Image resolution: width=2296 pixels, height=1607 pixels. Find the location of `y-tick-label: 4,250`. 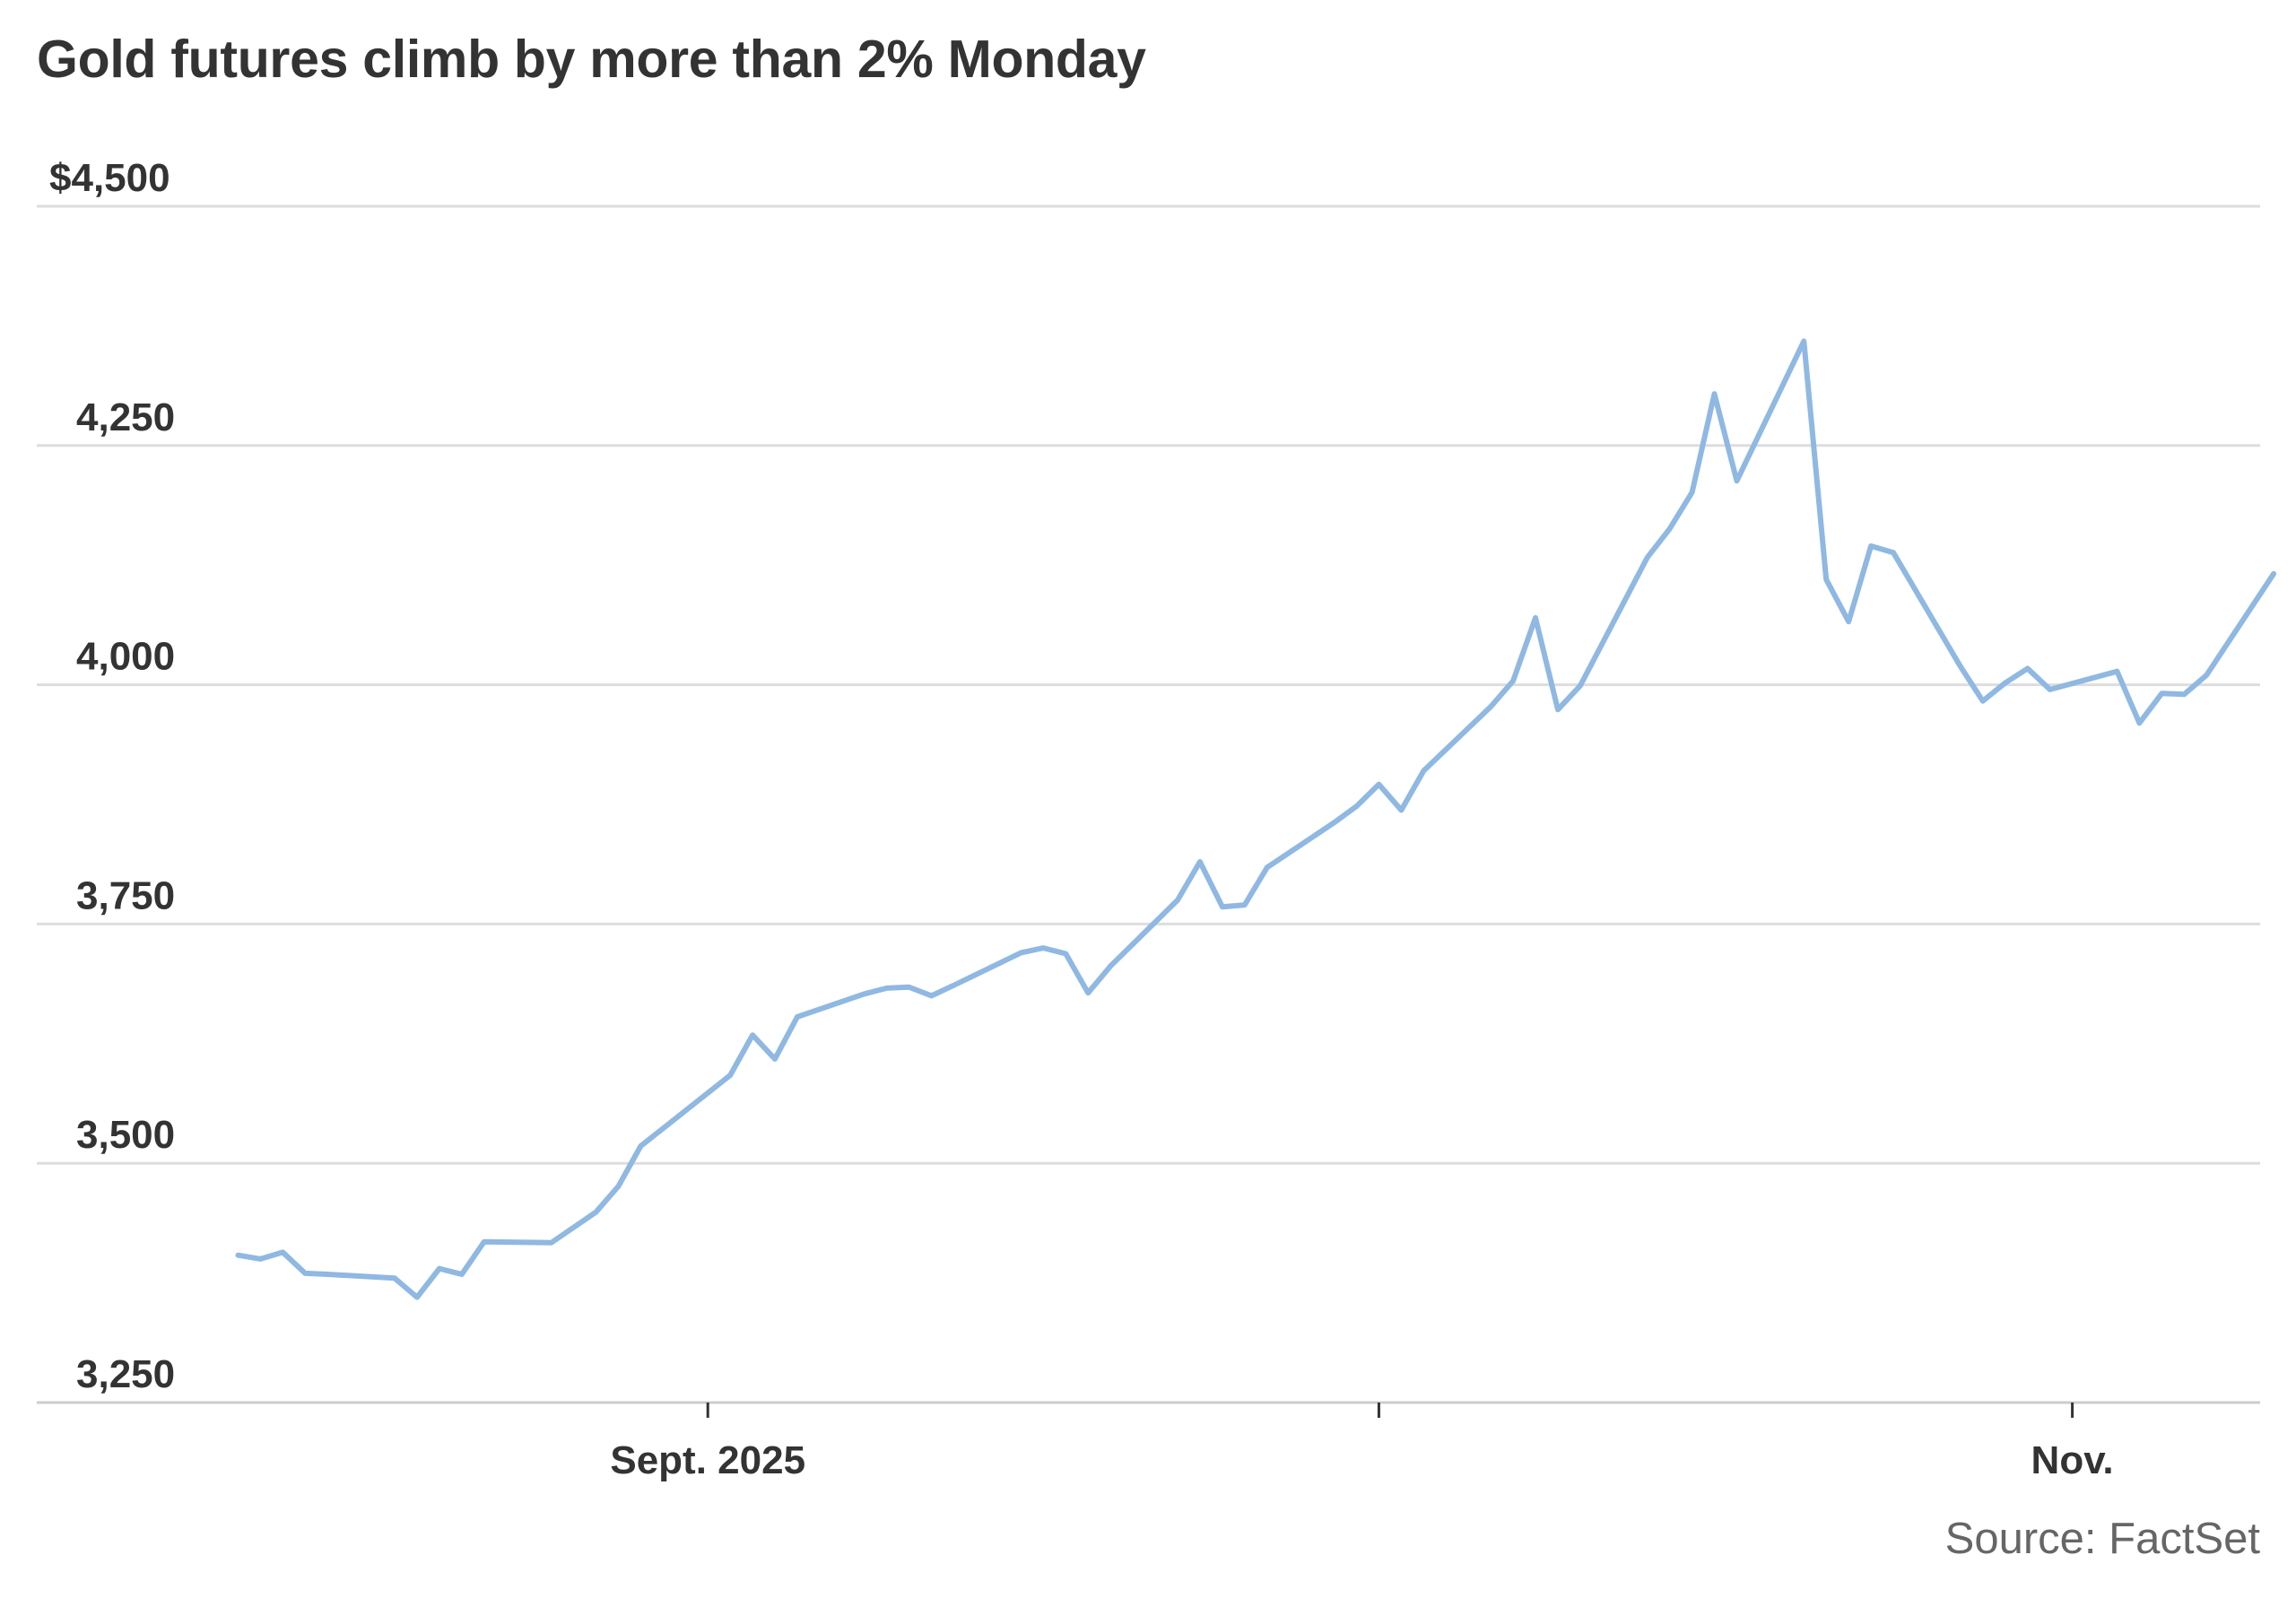

y-tick-label: 4,250 is located at coordinates (125, 417).